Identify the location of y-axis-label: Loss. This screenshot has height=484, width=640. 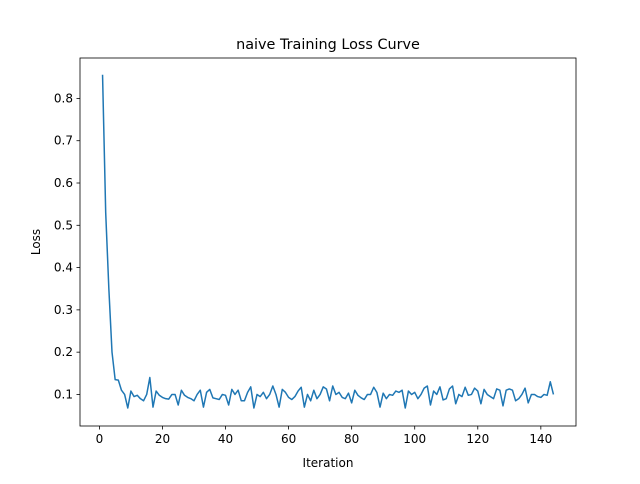
(36, 242).